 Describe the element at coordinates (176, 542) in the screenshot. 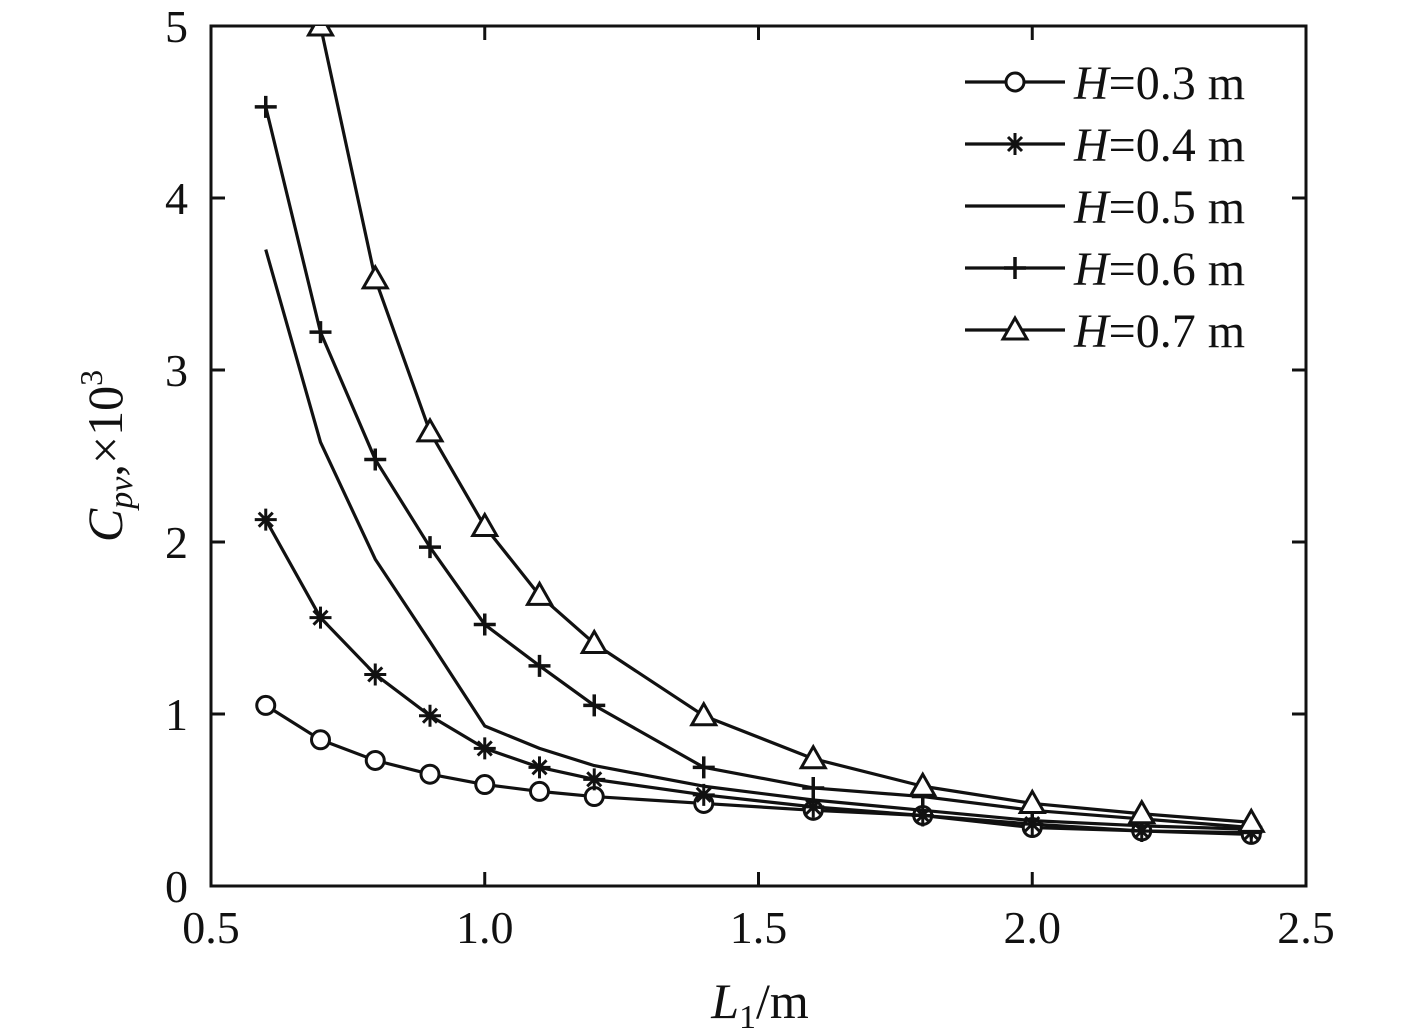

I see `y-tick-label: 2` at that location.